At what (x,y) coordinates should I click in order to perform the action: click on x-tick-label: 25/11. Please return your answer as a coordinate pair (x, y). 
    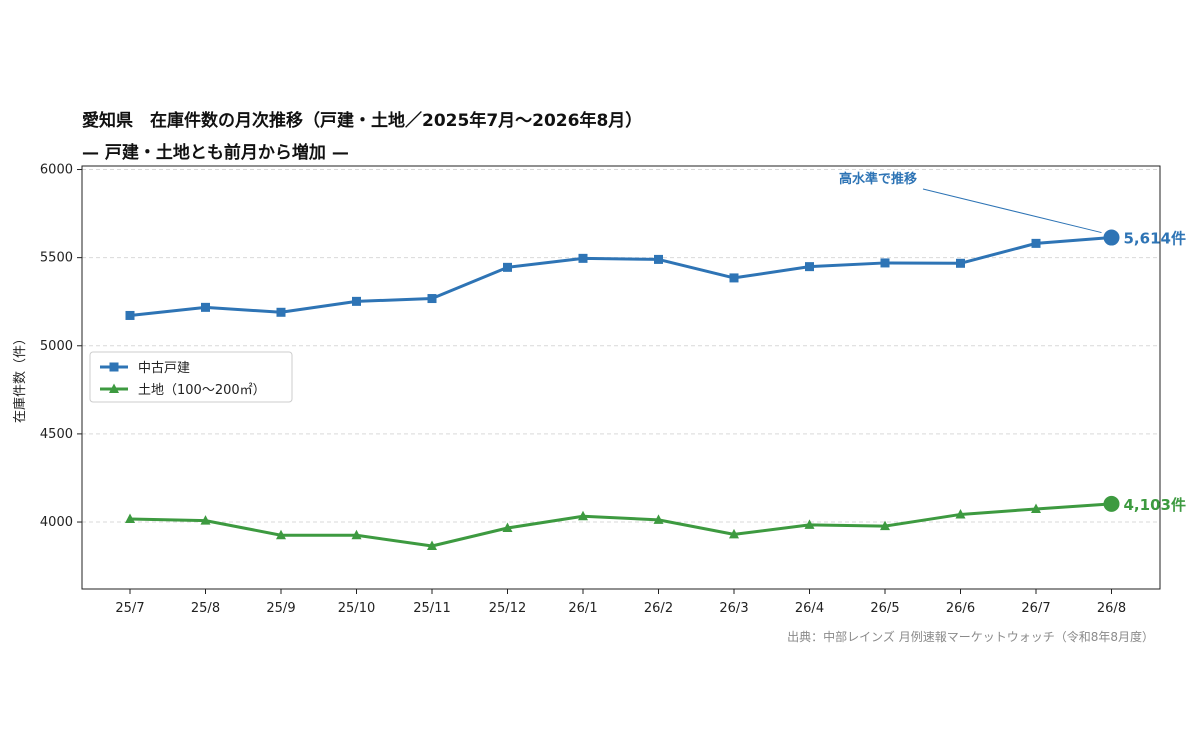
    Looking at the image, I should click on (431, 608).